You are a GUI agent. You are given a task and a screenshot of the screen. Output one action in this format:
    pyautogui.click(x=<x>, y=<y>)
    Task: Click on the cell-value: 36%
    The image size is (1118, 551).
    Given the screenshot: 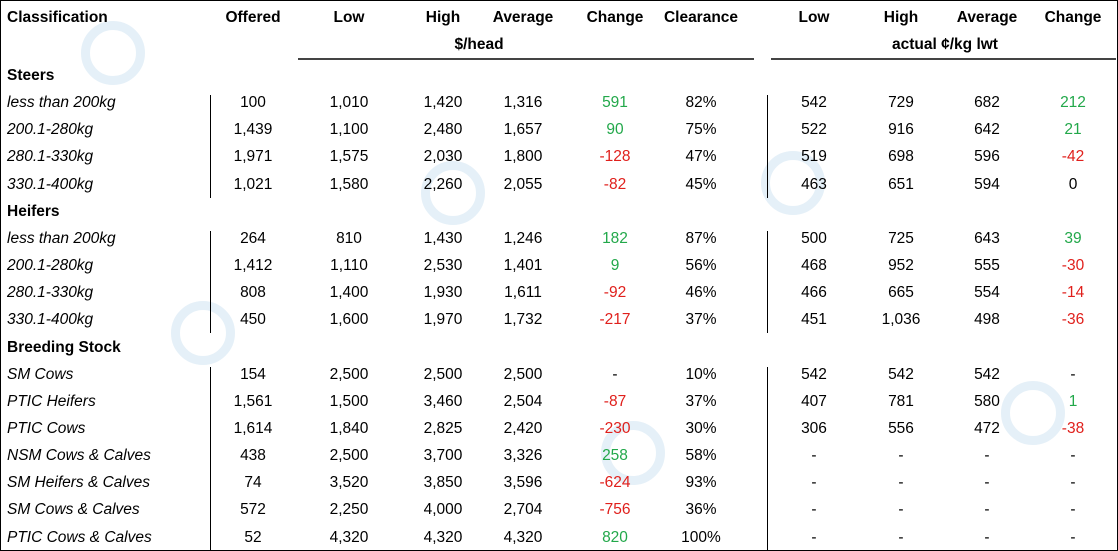 What is the action you would take?
    pyautogui.click(x=701, y=510)
    